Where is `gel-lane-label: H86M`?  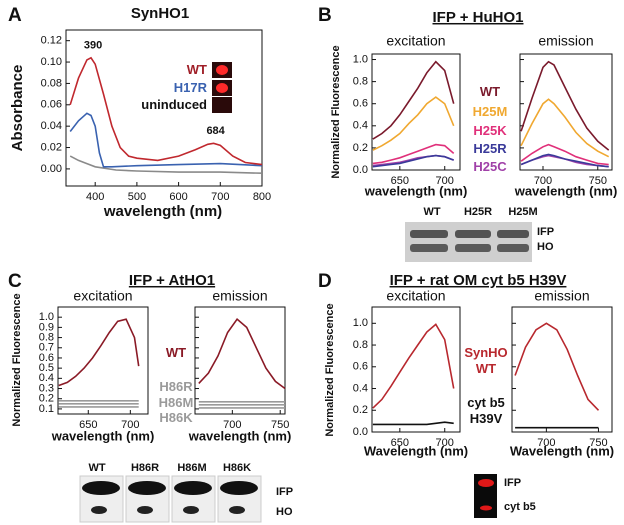
gel-lane-label: H86M is located at coordinates (191, 468).